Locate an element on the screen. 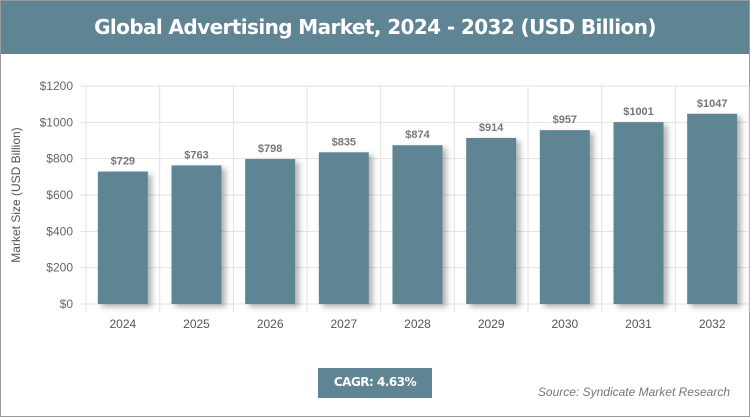  x-tick-label: 2024 is located at coordinates (122, 324).